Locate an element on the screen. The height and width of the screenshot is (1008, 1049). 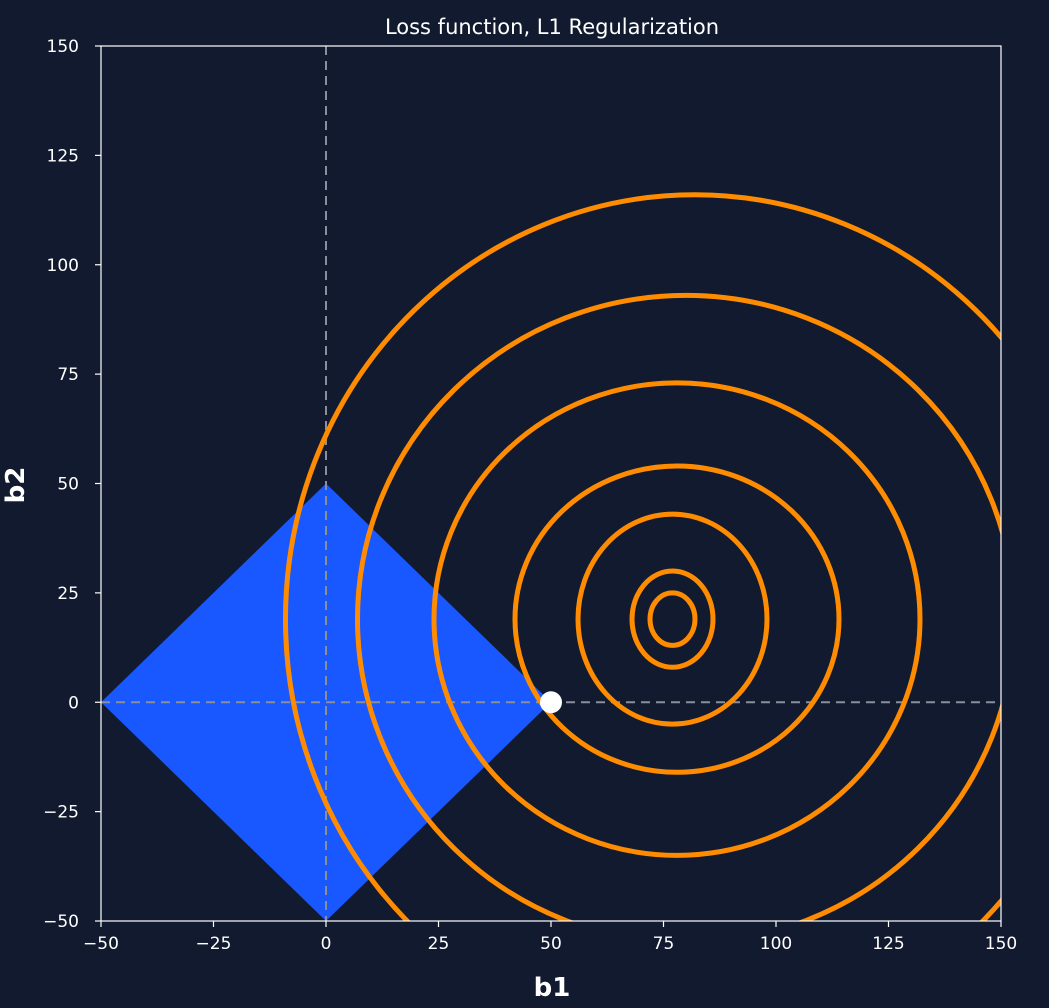
solution-point is located at coordinates (551, 702).